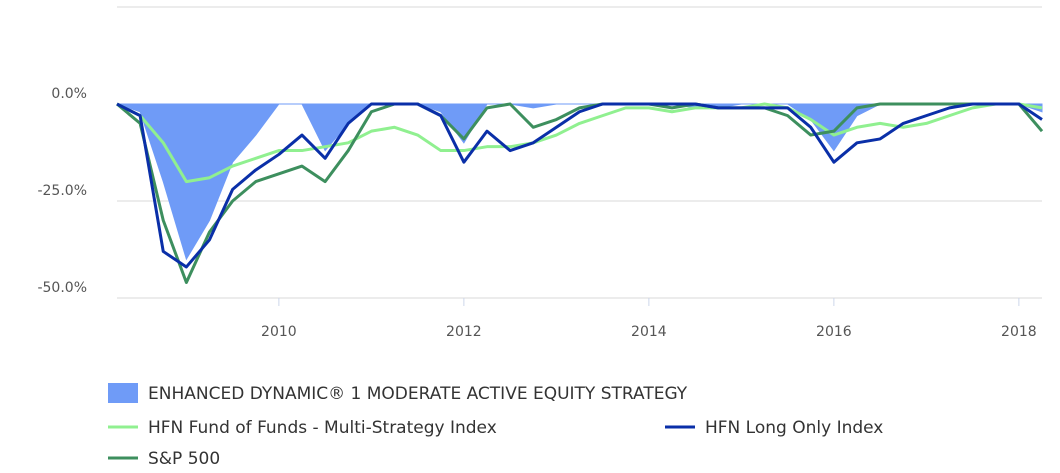 The height and width of the screenshot is (473, 1060). What do you see at coordinates (184, 459) in the screenshot?
I see `legend-label: S&P 500` at bounding box center [184, 459].